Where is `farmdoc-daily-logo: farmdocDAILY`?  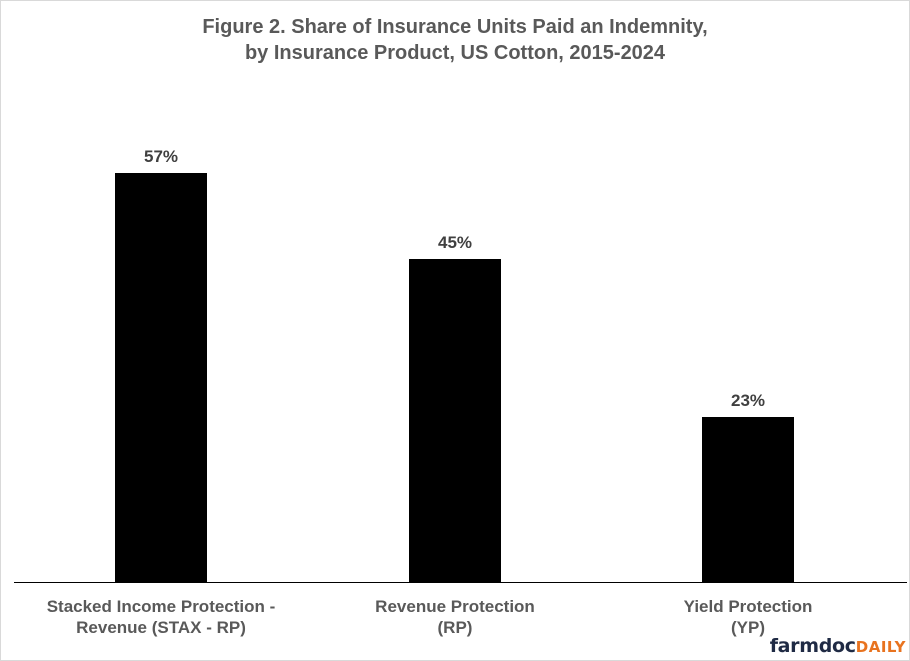 farmdoc-daily-logo: farmdocDAILY is located at coordinates (837, 646).